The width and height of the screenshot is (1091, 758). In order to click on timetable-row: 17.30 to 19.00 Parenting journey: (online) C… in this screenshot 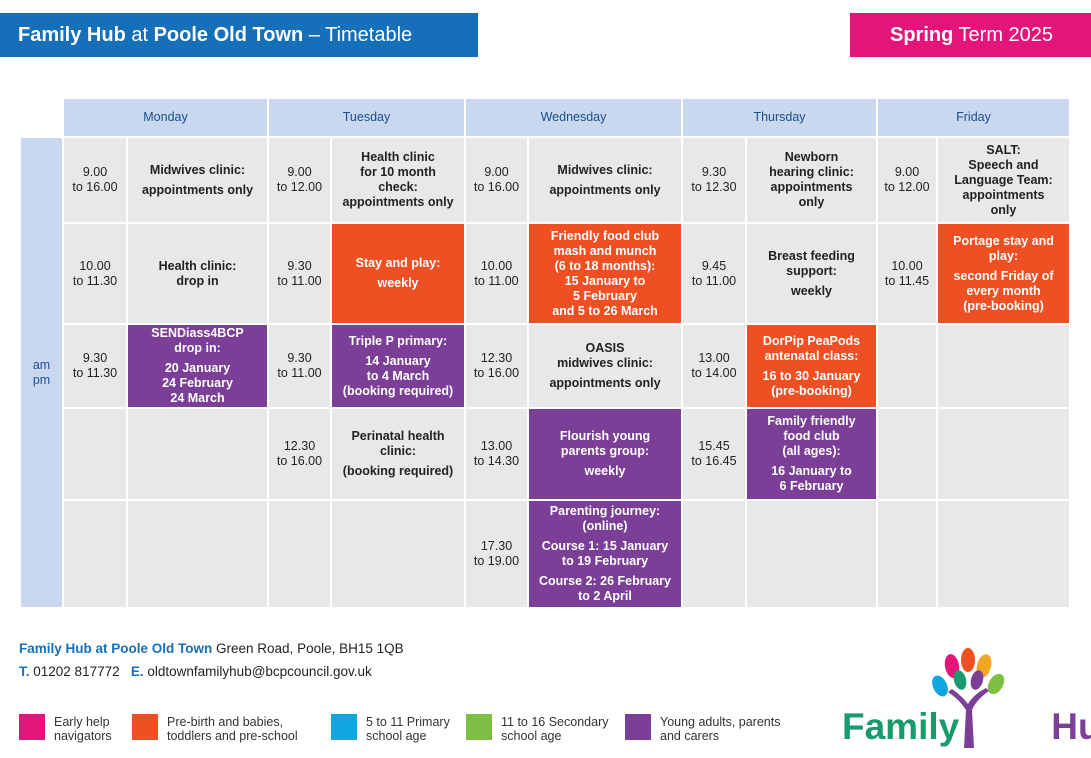, I will do `click(545, 554)`.